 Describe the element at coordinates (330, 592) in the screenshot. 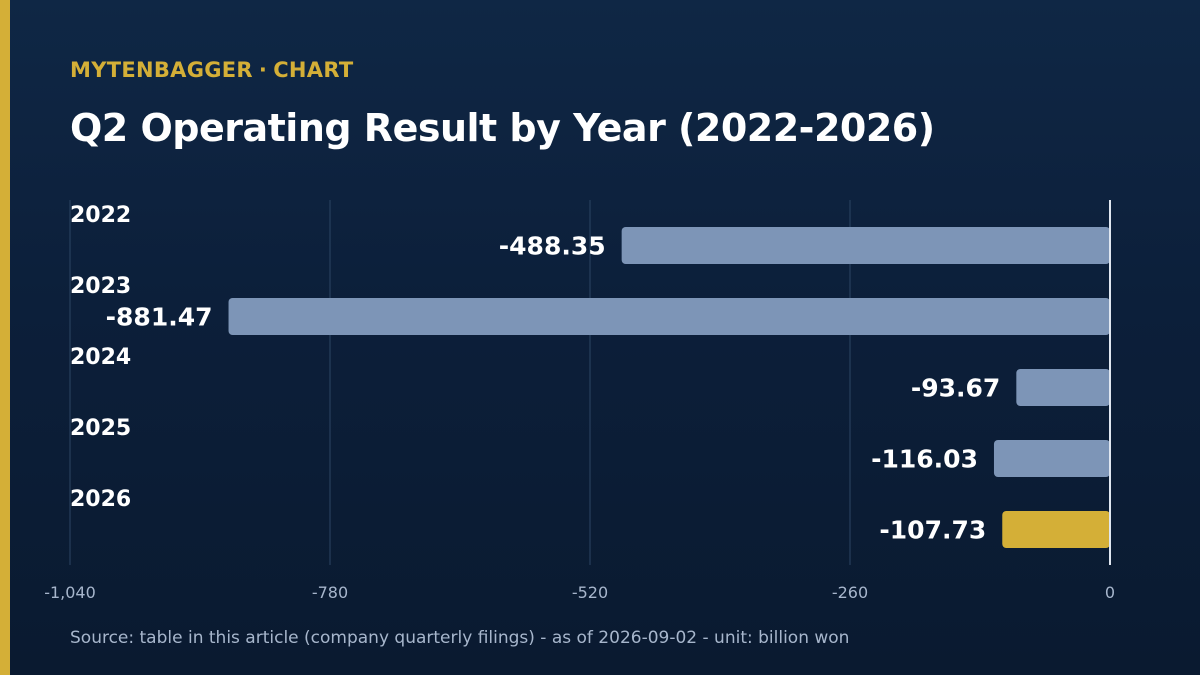

I see `x-tick-label: -780` at that location.